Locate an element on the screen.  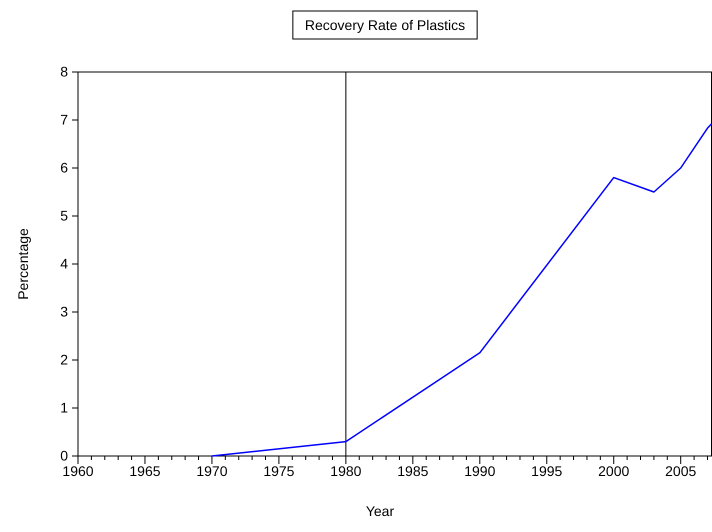
y-tick-label: 8 is located at coordinates (64, 71).